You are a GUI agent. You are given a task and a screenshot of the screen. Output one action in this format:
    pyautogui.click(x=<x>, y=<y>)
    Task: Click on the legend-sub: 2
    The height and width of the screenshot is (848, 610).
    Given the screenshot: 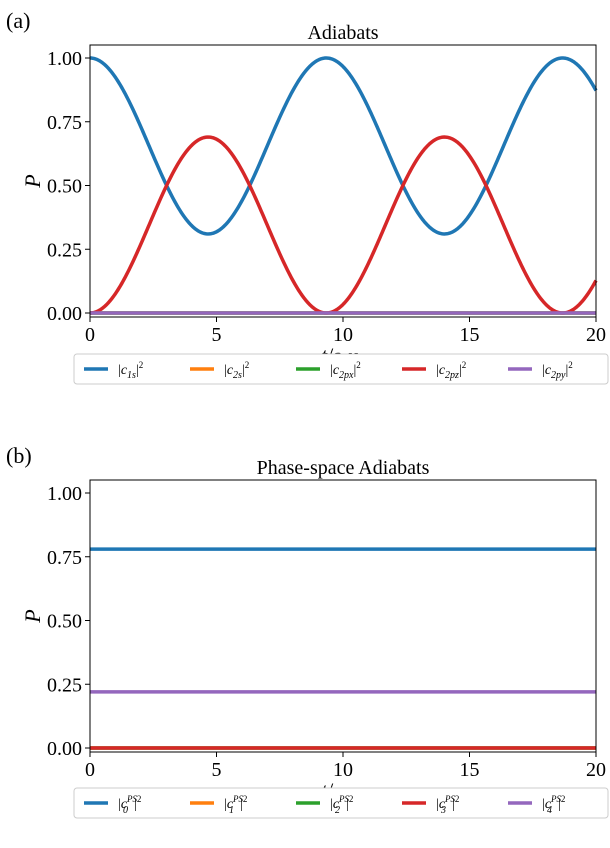 What is the action you would take?
    pyautogui.click(x=337, y=810)
    